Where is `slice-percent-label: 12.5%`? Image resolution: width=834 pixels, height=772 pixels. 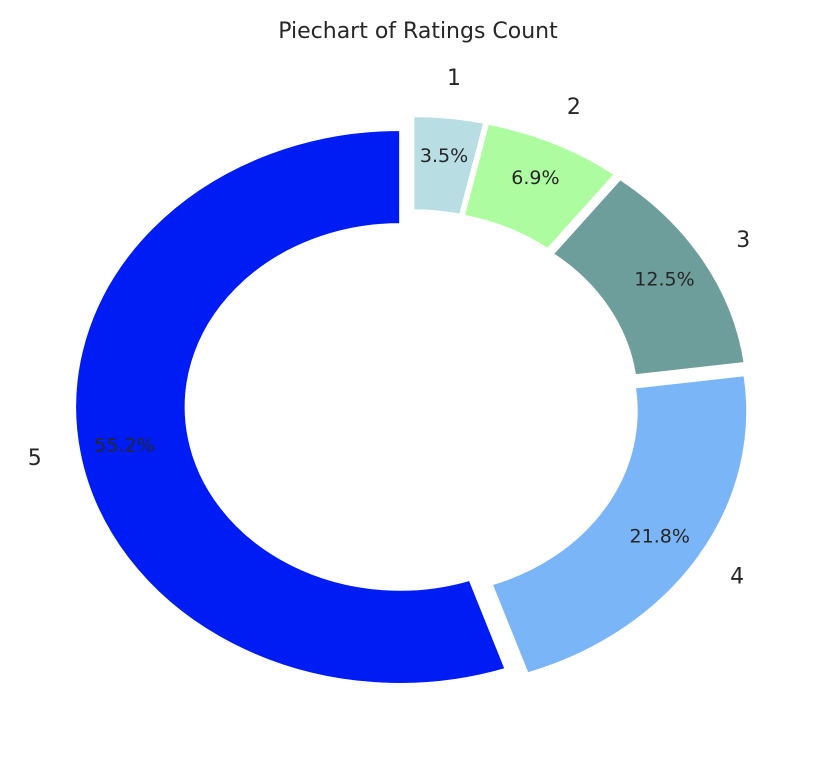 slice-percent-label: 12.5% is located at coordinates (664, 279).